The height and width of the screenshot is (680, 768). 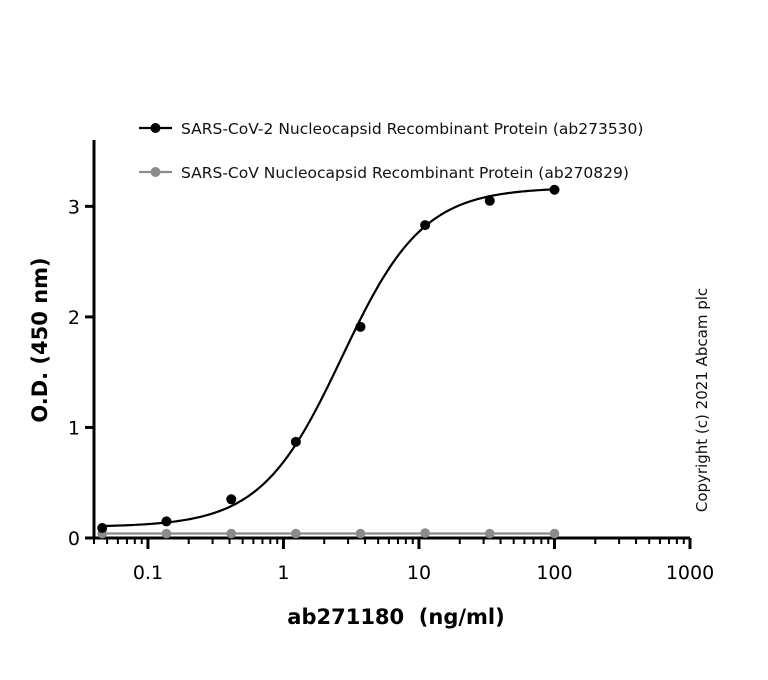 I want to click on x-tick-label: 1000, so click(x=690, y=573).